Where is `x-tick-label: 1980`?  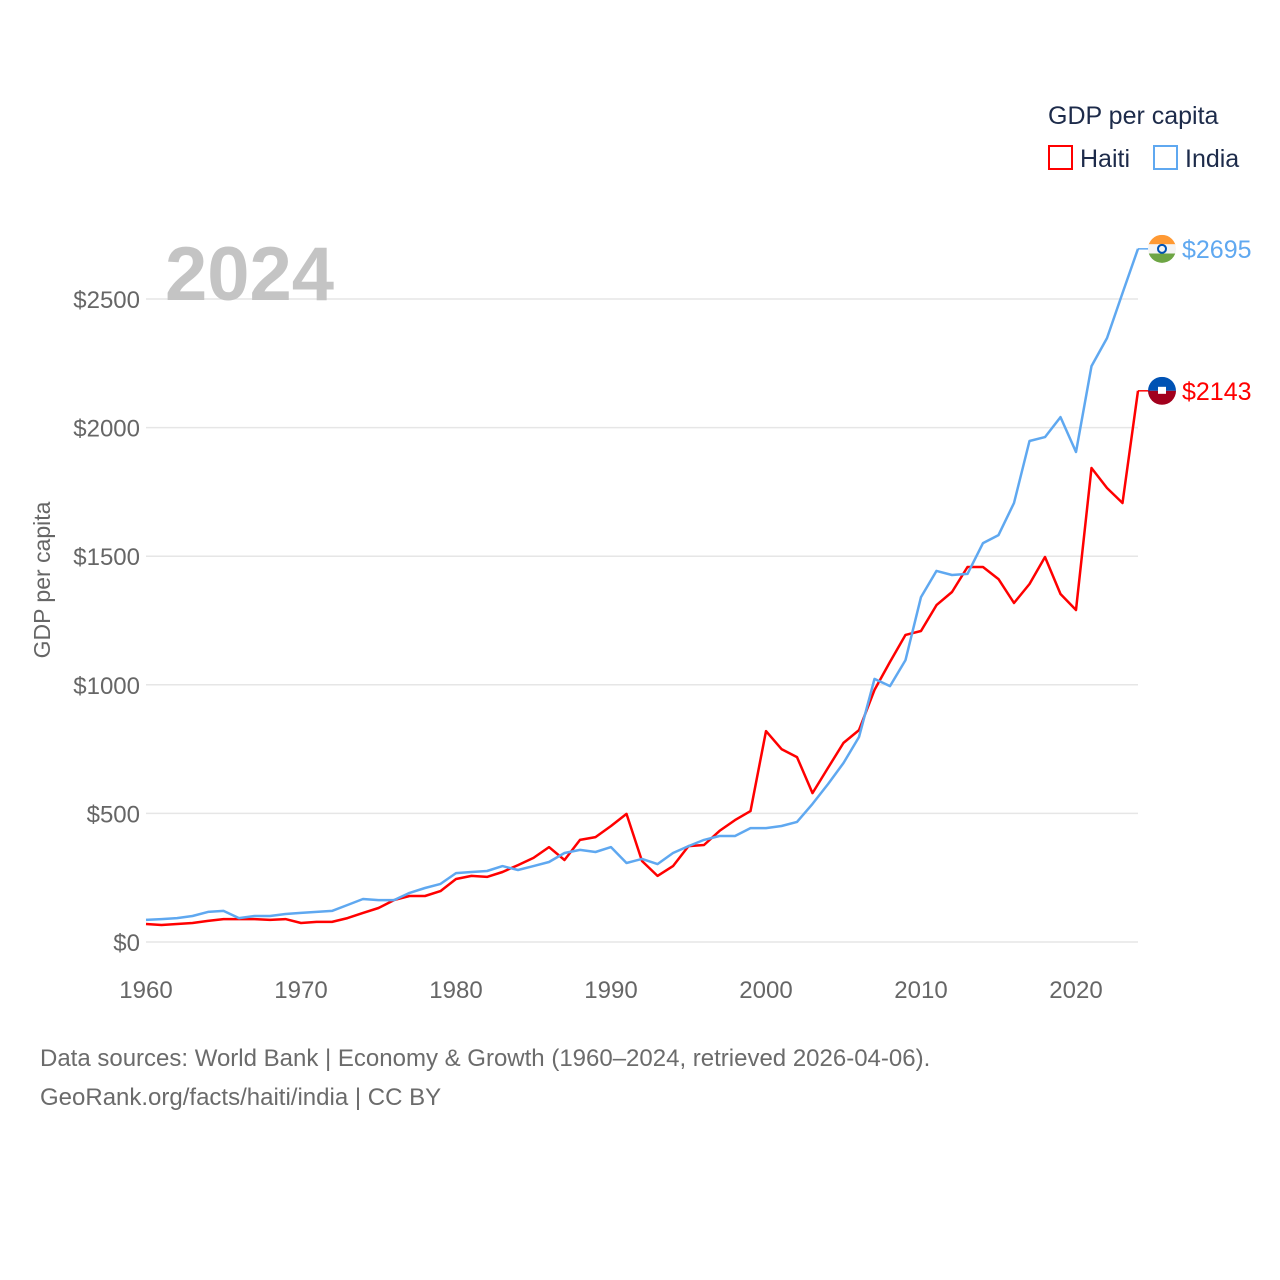
x-tick-label: 1980 is located at coordinates (455, 990).